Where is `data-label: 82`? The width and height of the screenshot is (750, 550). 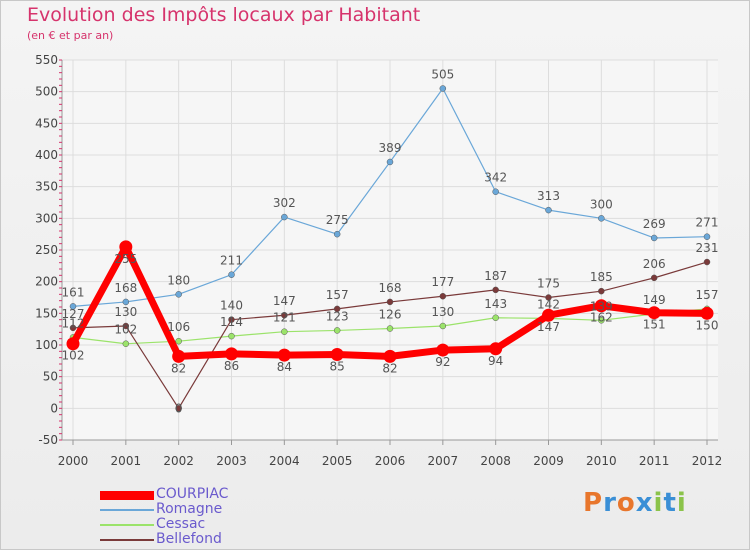 data-label: 82 is located at coordinates (389, 368).